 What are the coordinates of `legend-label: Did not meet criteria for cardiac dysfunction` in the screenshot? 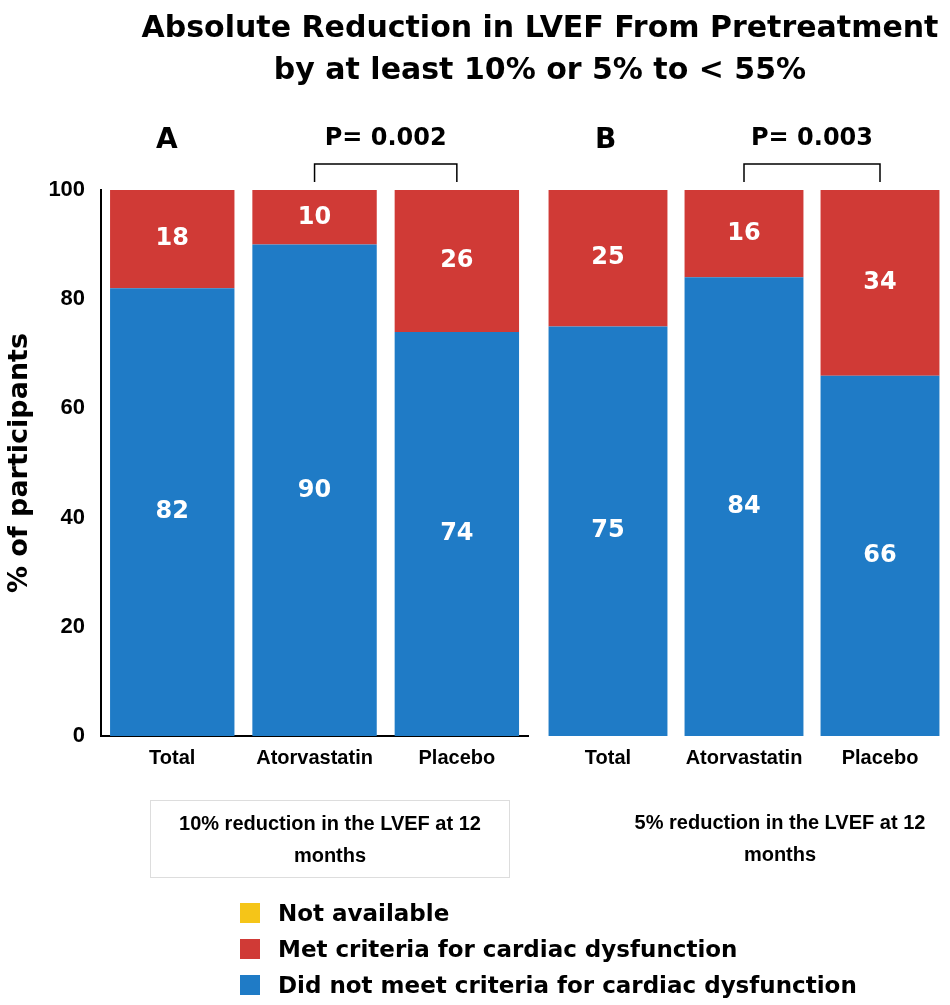 It's located at (567, 985).